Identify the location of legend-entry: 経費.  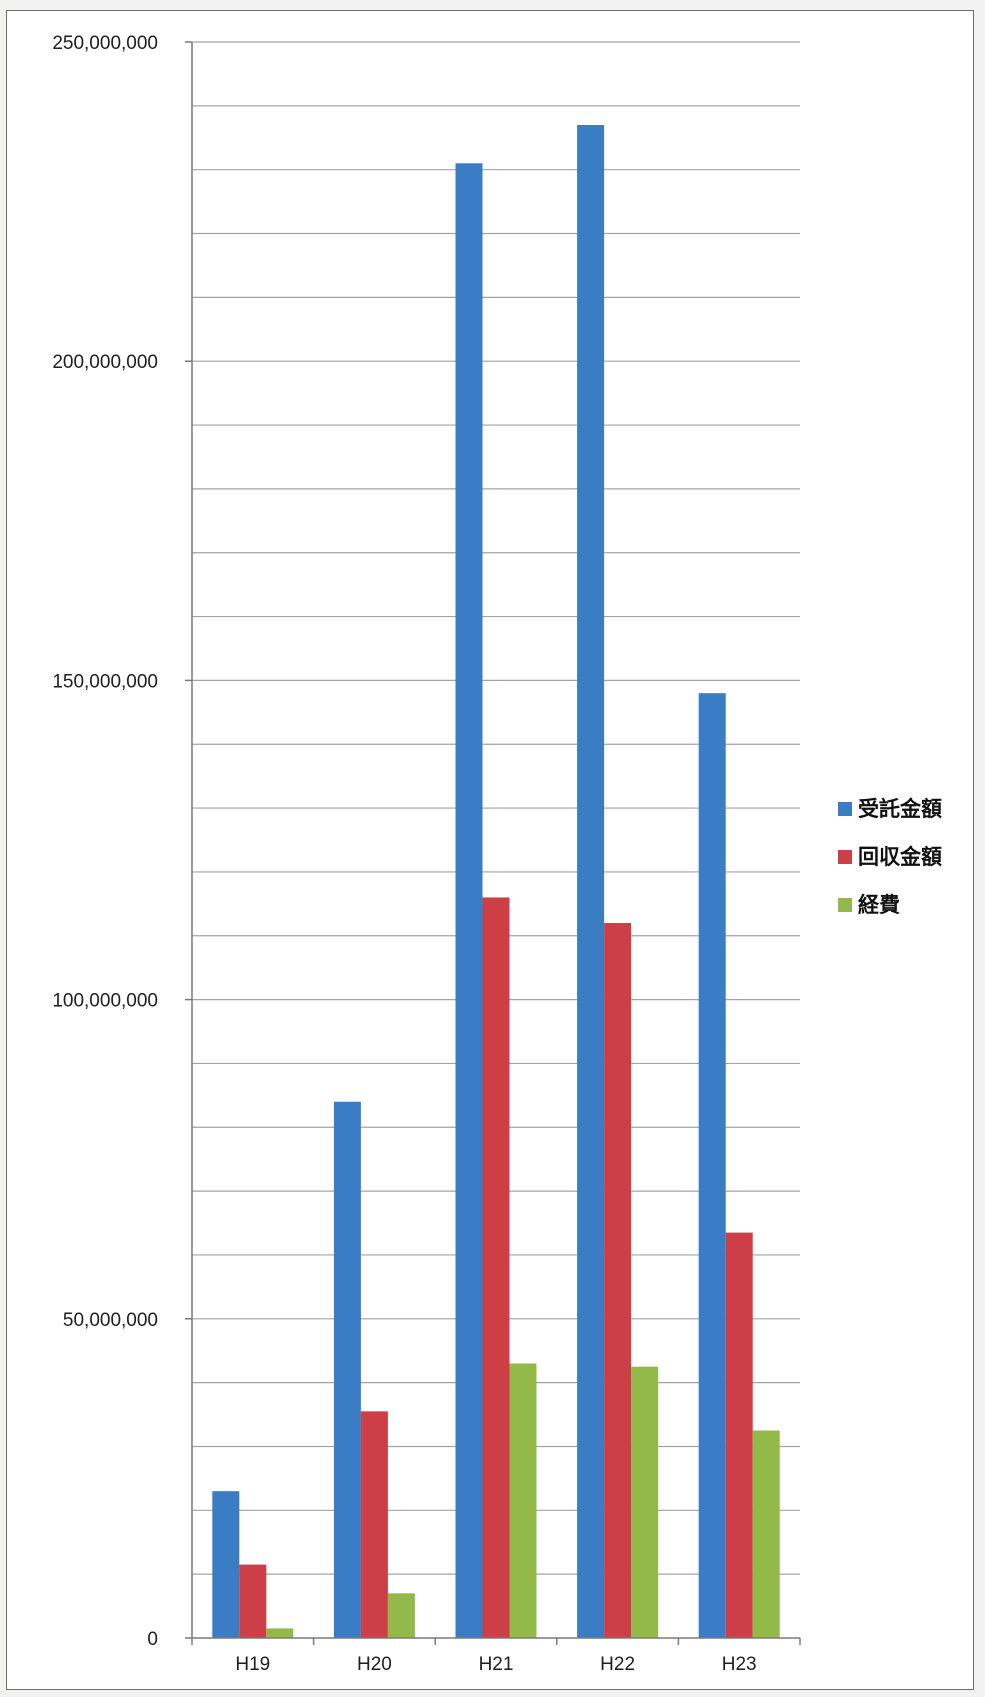
(879, 905).